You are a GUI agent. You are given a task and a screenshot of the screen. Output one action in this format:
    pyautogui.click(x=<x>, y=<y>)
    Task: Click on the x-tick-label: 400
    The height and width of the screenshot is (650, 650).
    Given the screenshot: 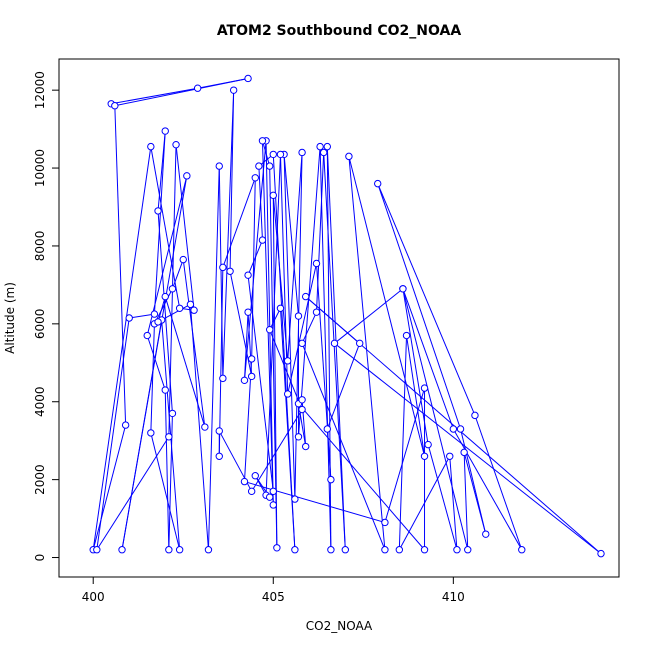 What is the action you would take?
    pyautogui.click(x=93, y=597)
    